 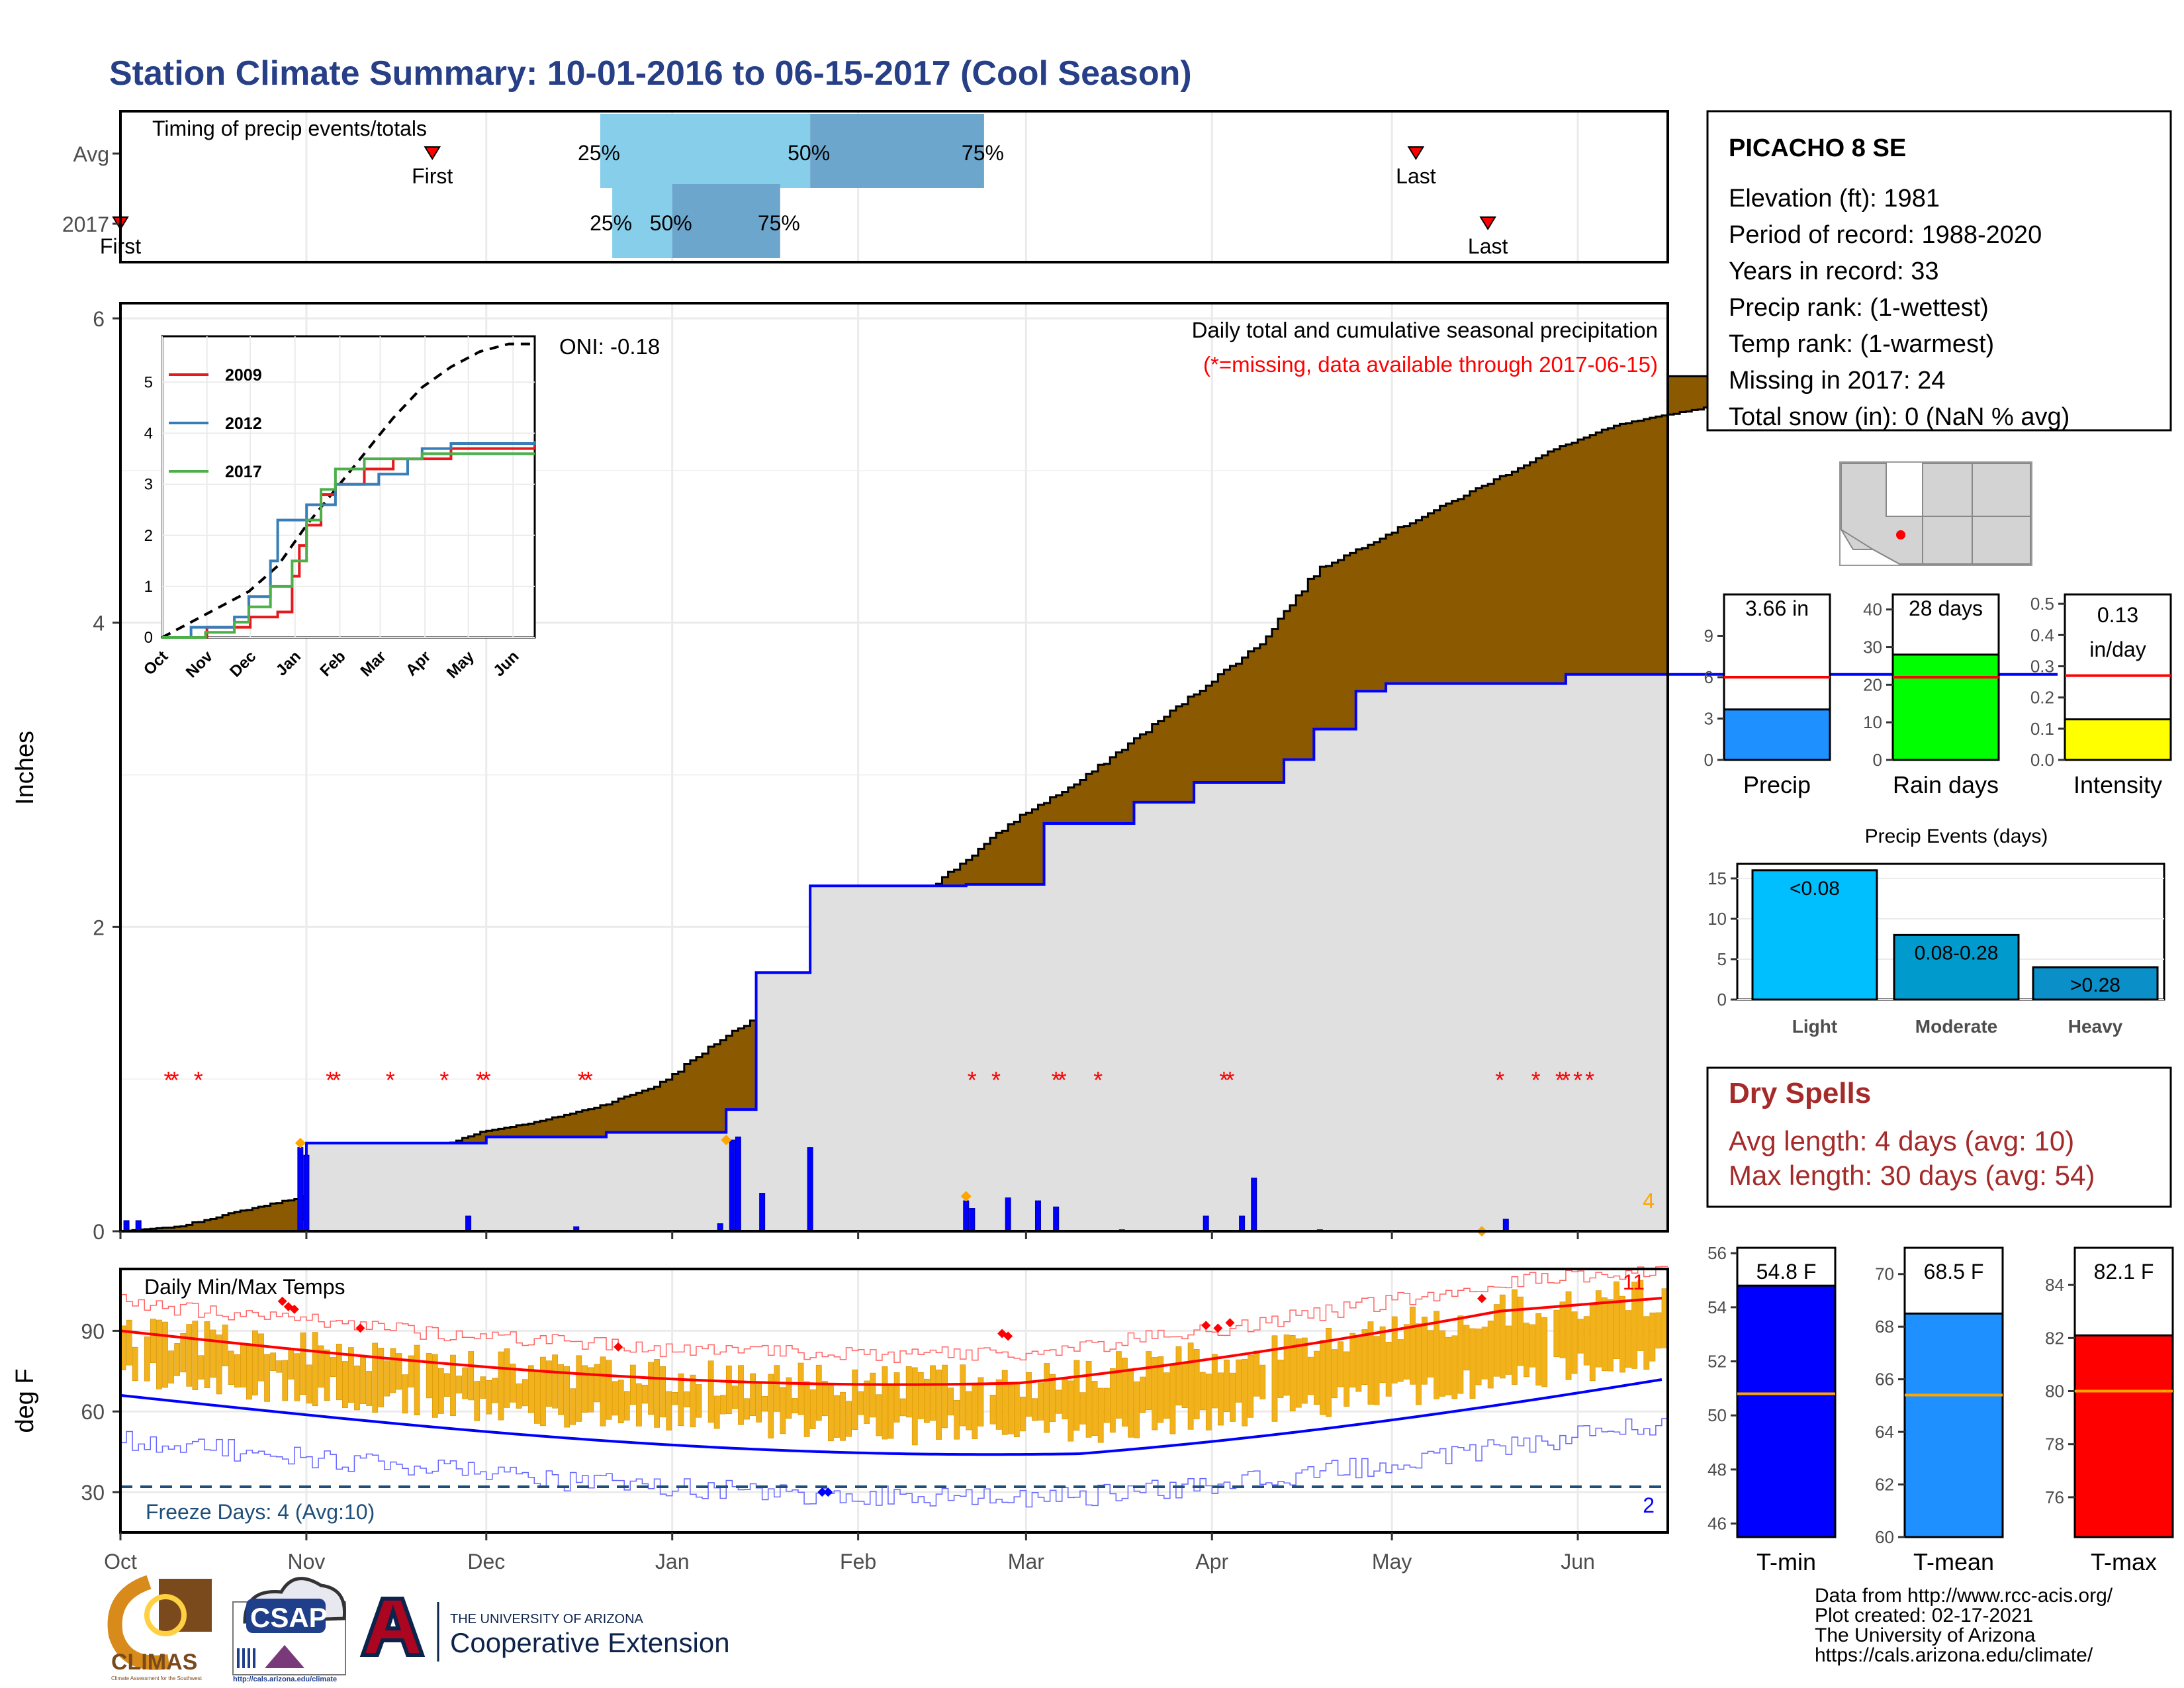 What do you see at coordinates (891, 1417) in the screenshot?
I see `avg-min-line` at bounding box center [891, 1417].